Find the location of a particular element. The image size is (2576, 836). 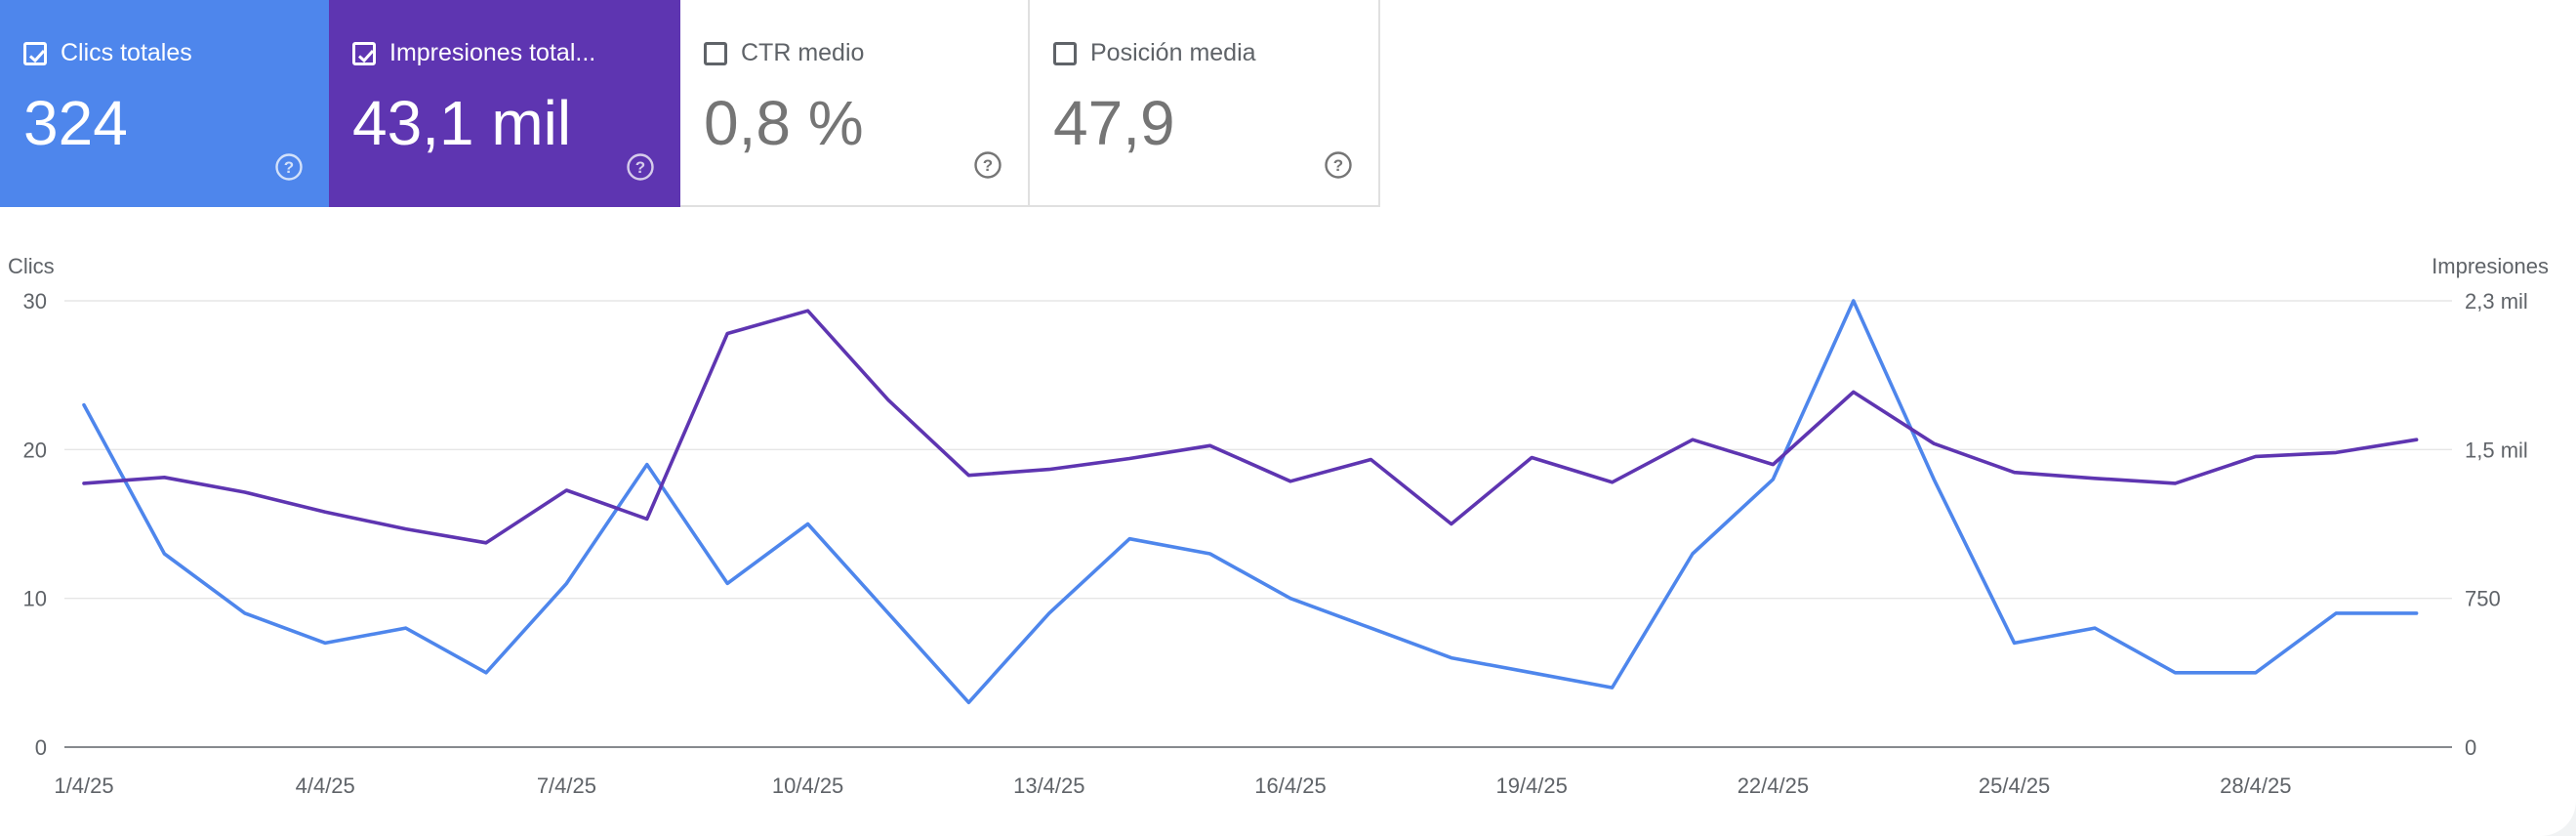

card-label: CTR medio is located at coordinates (803, 52).